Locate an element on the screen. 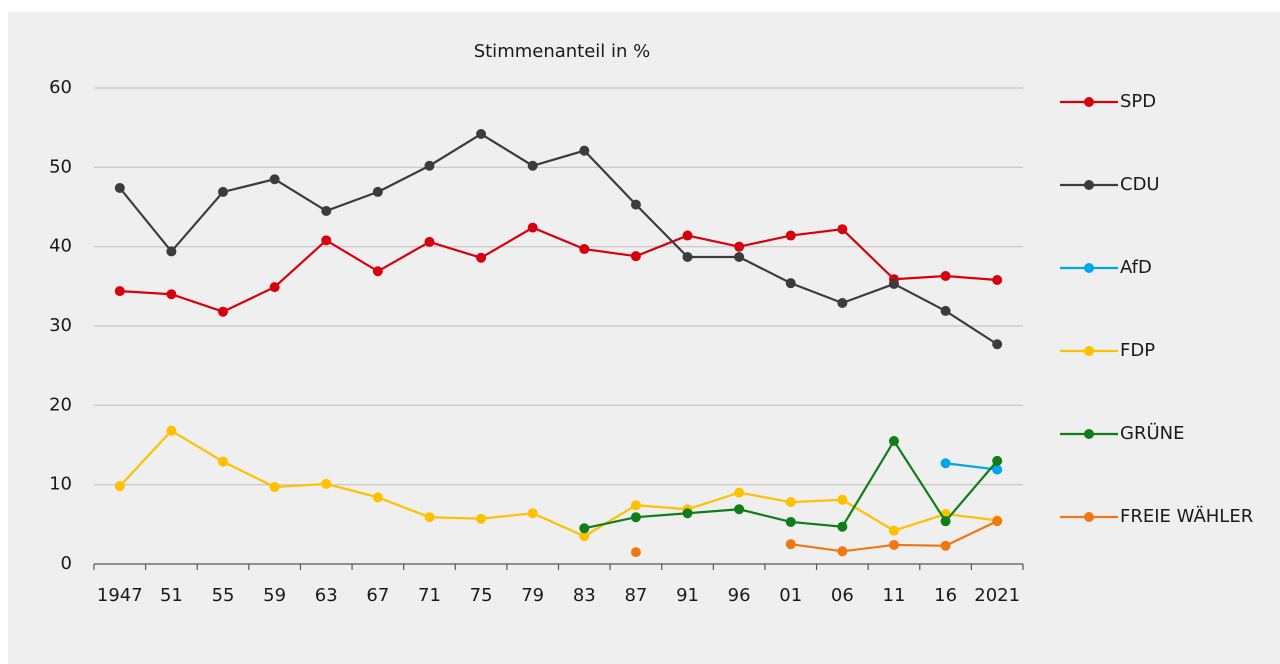 The height and width of the screenshot is (664, 1280). x-tick-label: 79 is located at coordinates (532, 595).